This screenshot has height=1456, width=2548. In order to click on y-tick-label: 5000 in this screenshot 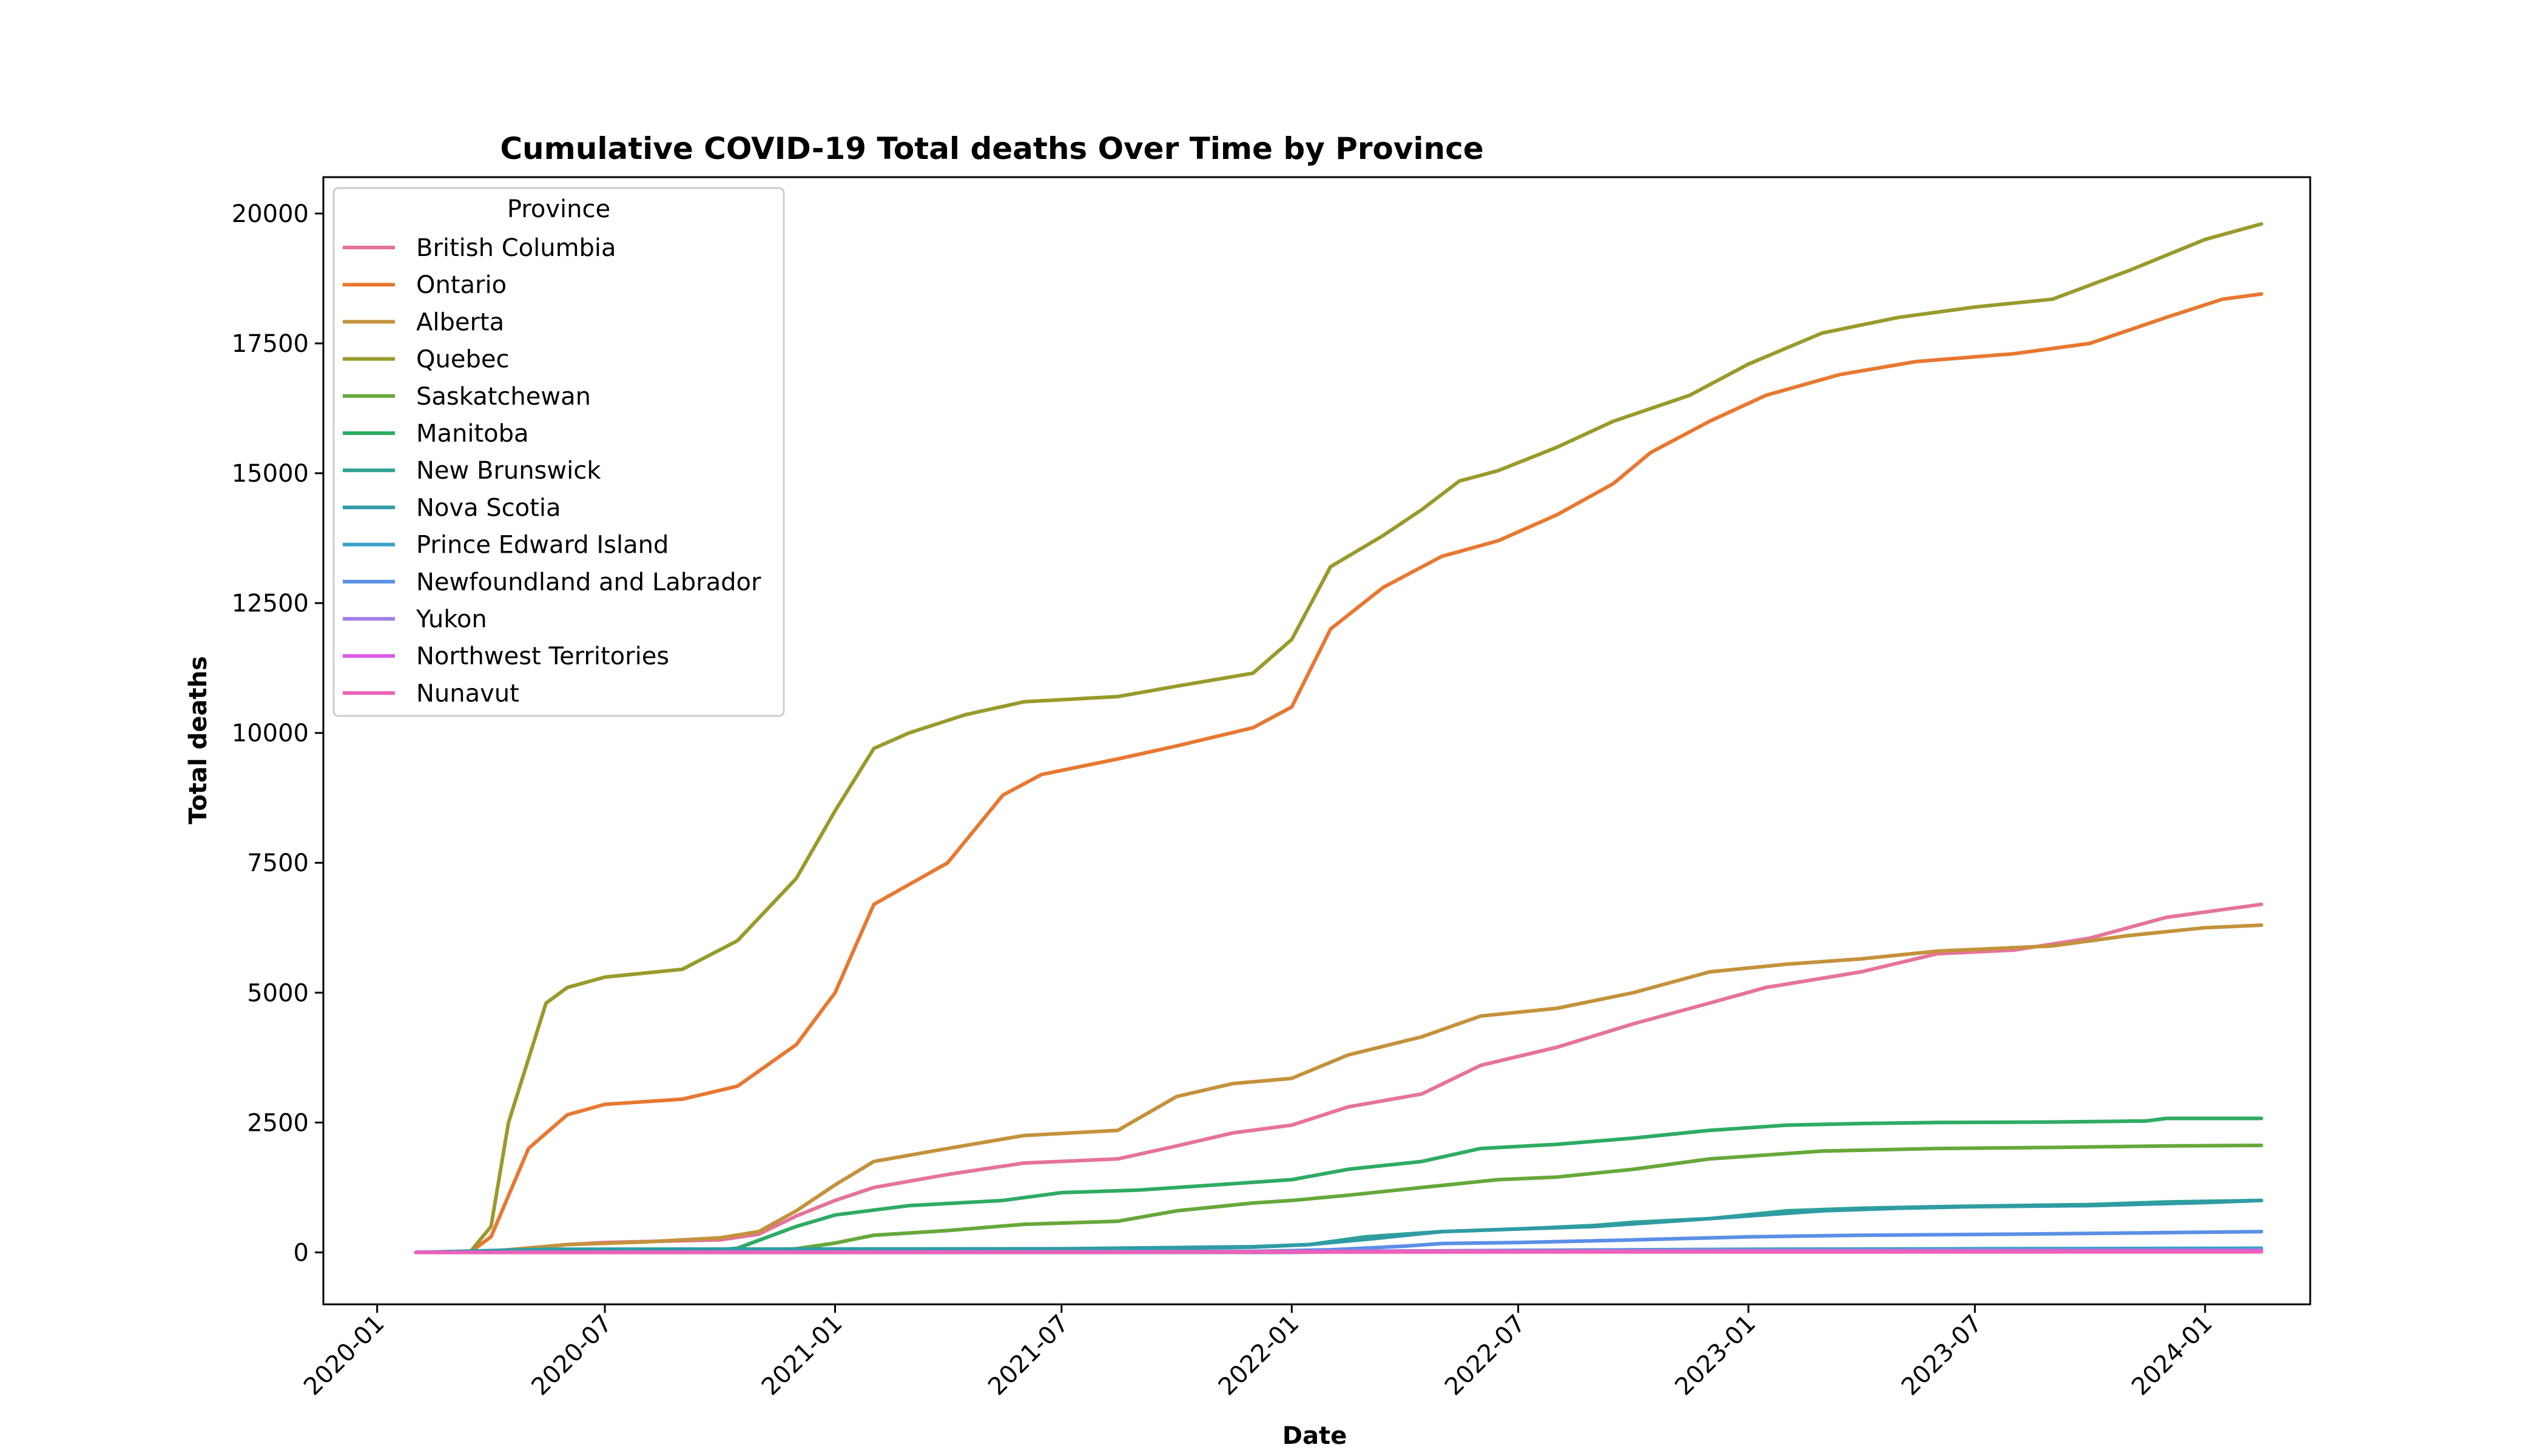, I will do `click(278, 993)`.